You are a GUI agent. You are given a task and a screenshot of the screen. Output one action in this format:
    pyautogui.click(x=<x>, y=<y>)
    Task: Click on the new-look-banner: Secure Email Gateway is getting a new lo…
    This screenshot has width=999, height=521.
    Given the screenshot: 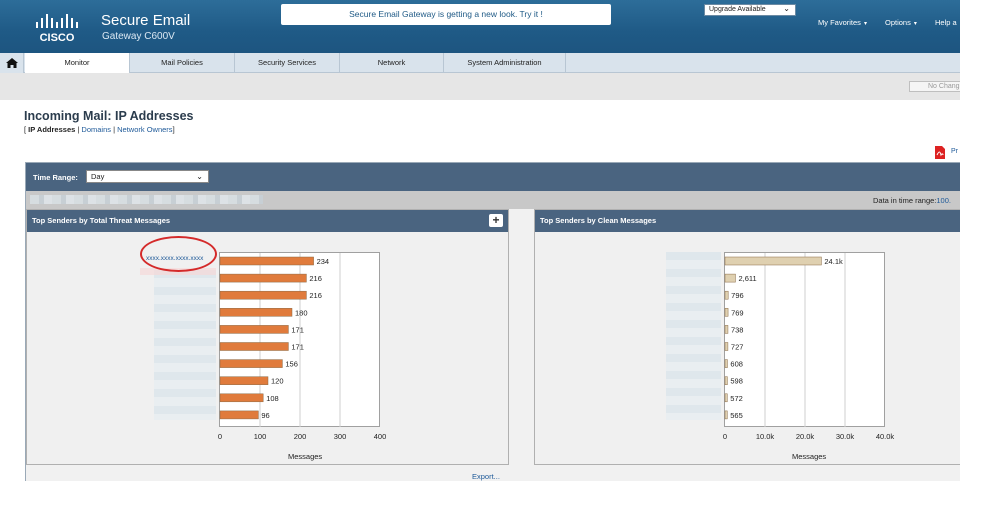 What is the action you would take?
    pyautogui.click(x=446, y=14)
    